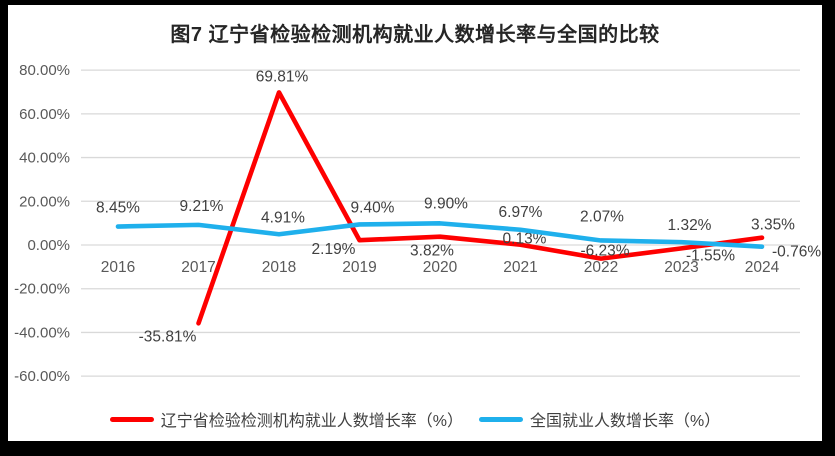  Describe the element at coordinates (432, 251) in the screenshot. I see `data-label-liaoning: 3.82%` at that location.